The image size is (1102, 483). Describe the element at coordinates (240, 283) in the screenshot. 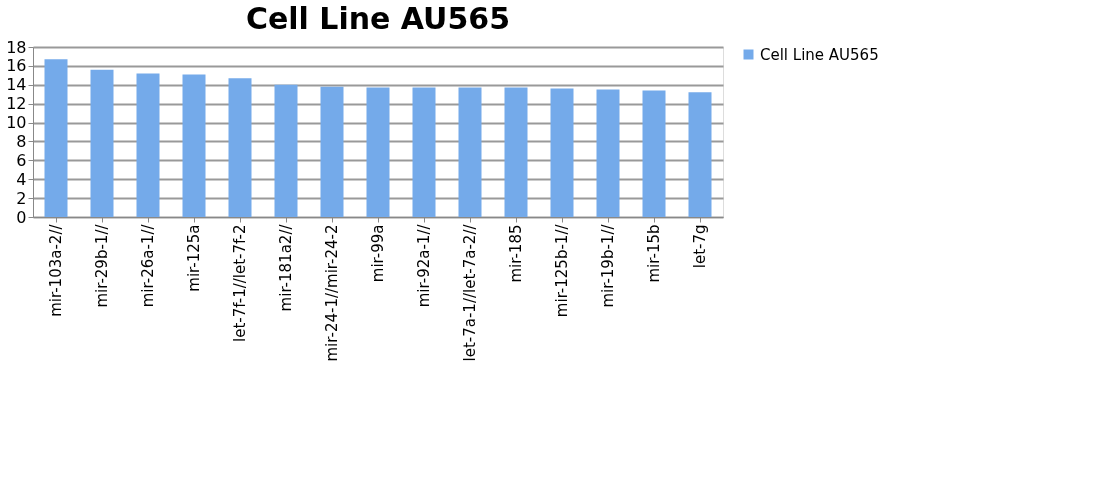

I see `x-tick-label: let-7f-1//let-7f-2` at that location.